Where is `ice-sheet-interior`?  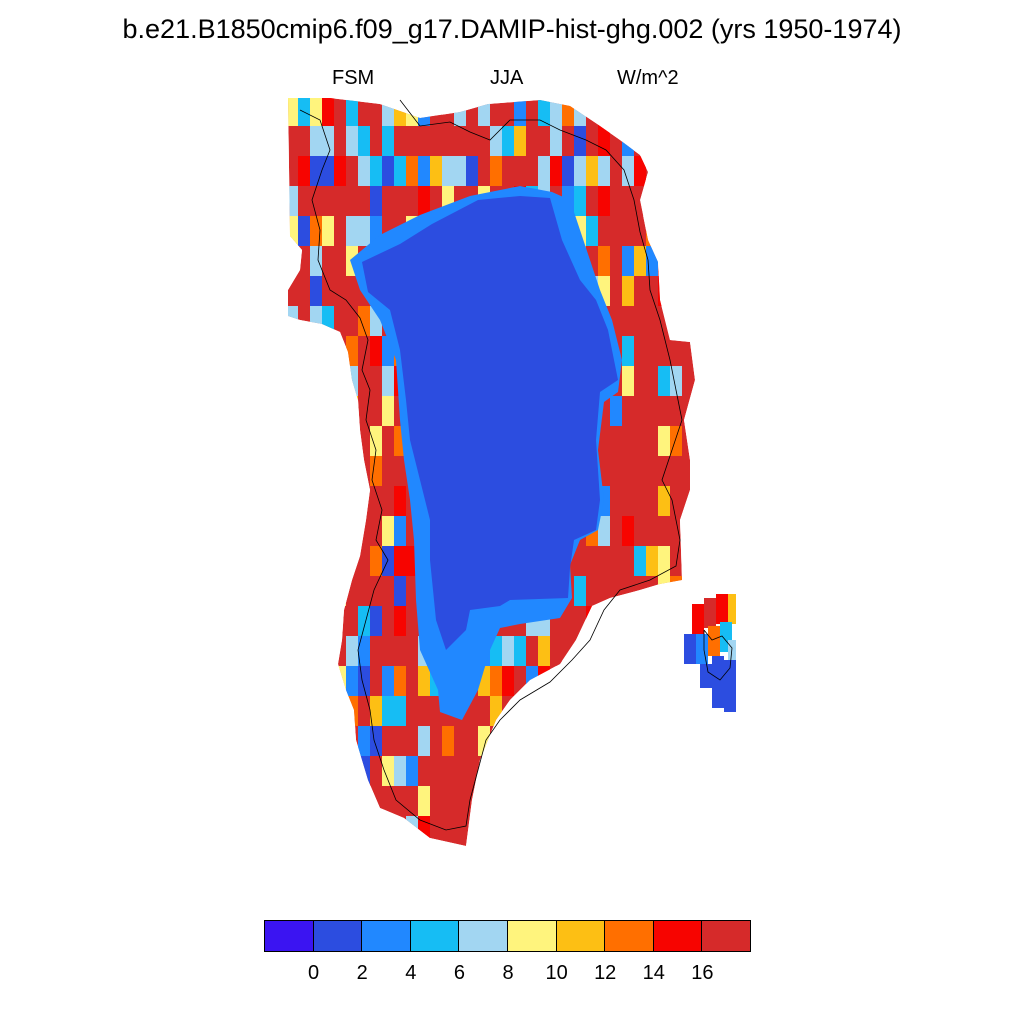
ice-sheet-interior is located at coordinates (490, 423).